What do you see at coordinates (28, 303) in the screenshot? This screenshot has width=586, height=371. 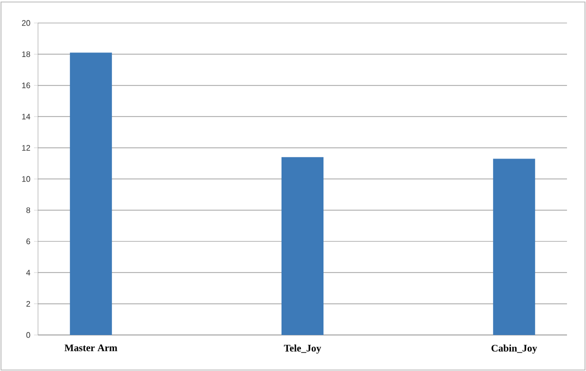 I see `y-tick-label: 2` at bounding box center [28, 303].